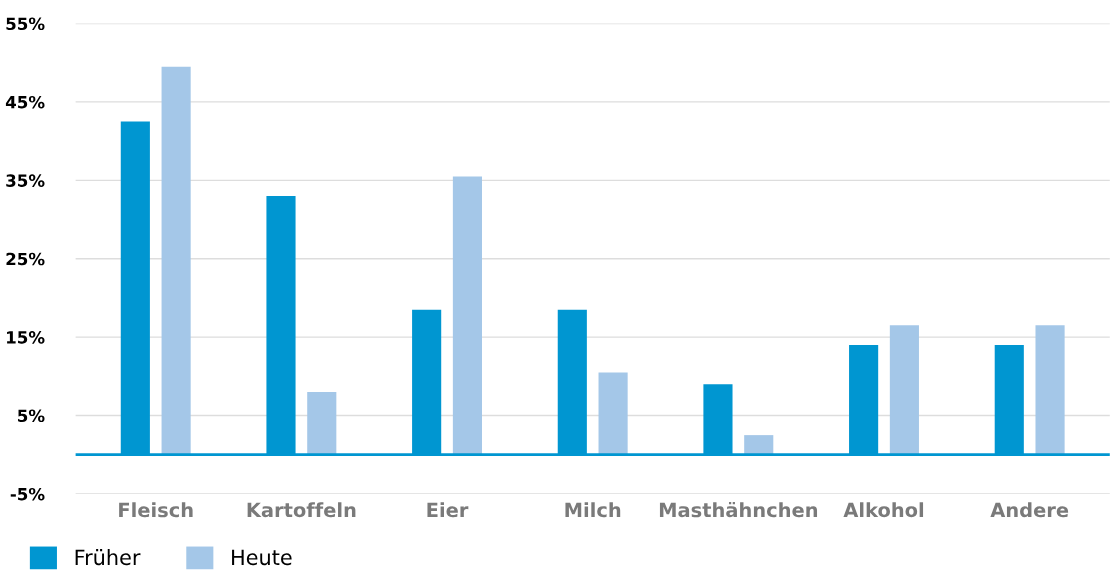 The width and height of the screenshot is (1112, 588). What do you see at coordinates (156, 510) in the screenshot?
I see `x-tick-label: Fleisch` at bounding box center [156, 510].